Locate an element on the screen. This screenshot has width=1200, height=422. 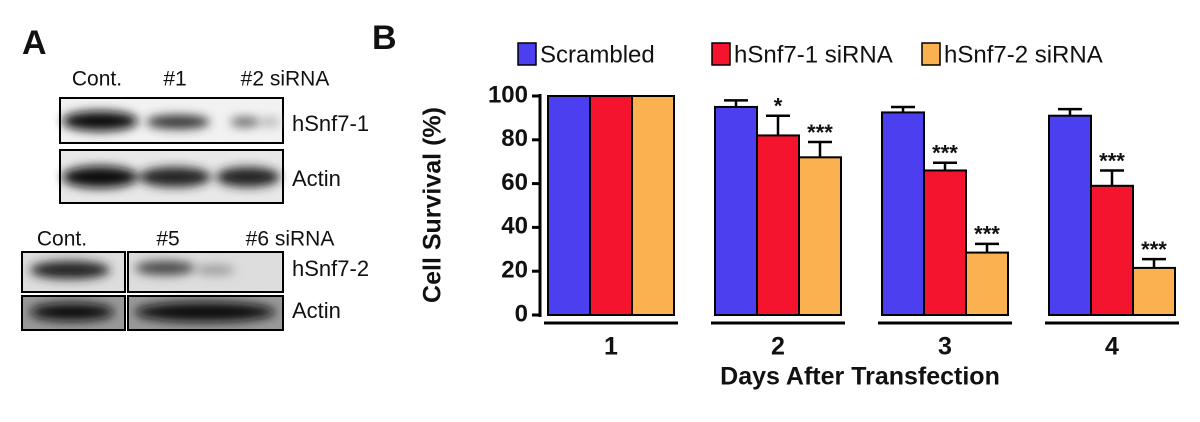
row-label: hSnf7-2 is located at coordinates (330, 268).